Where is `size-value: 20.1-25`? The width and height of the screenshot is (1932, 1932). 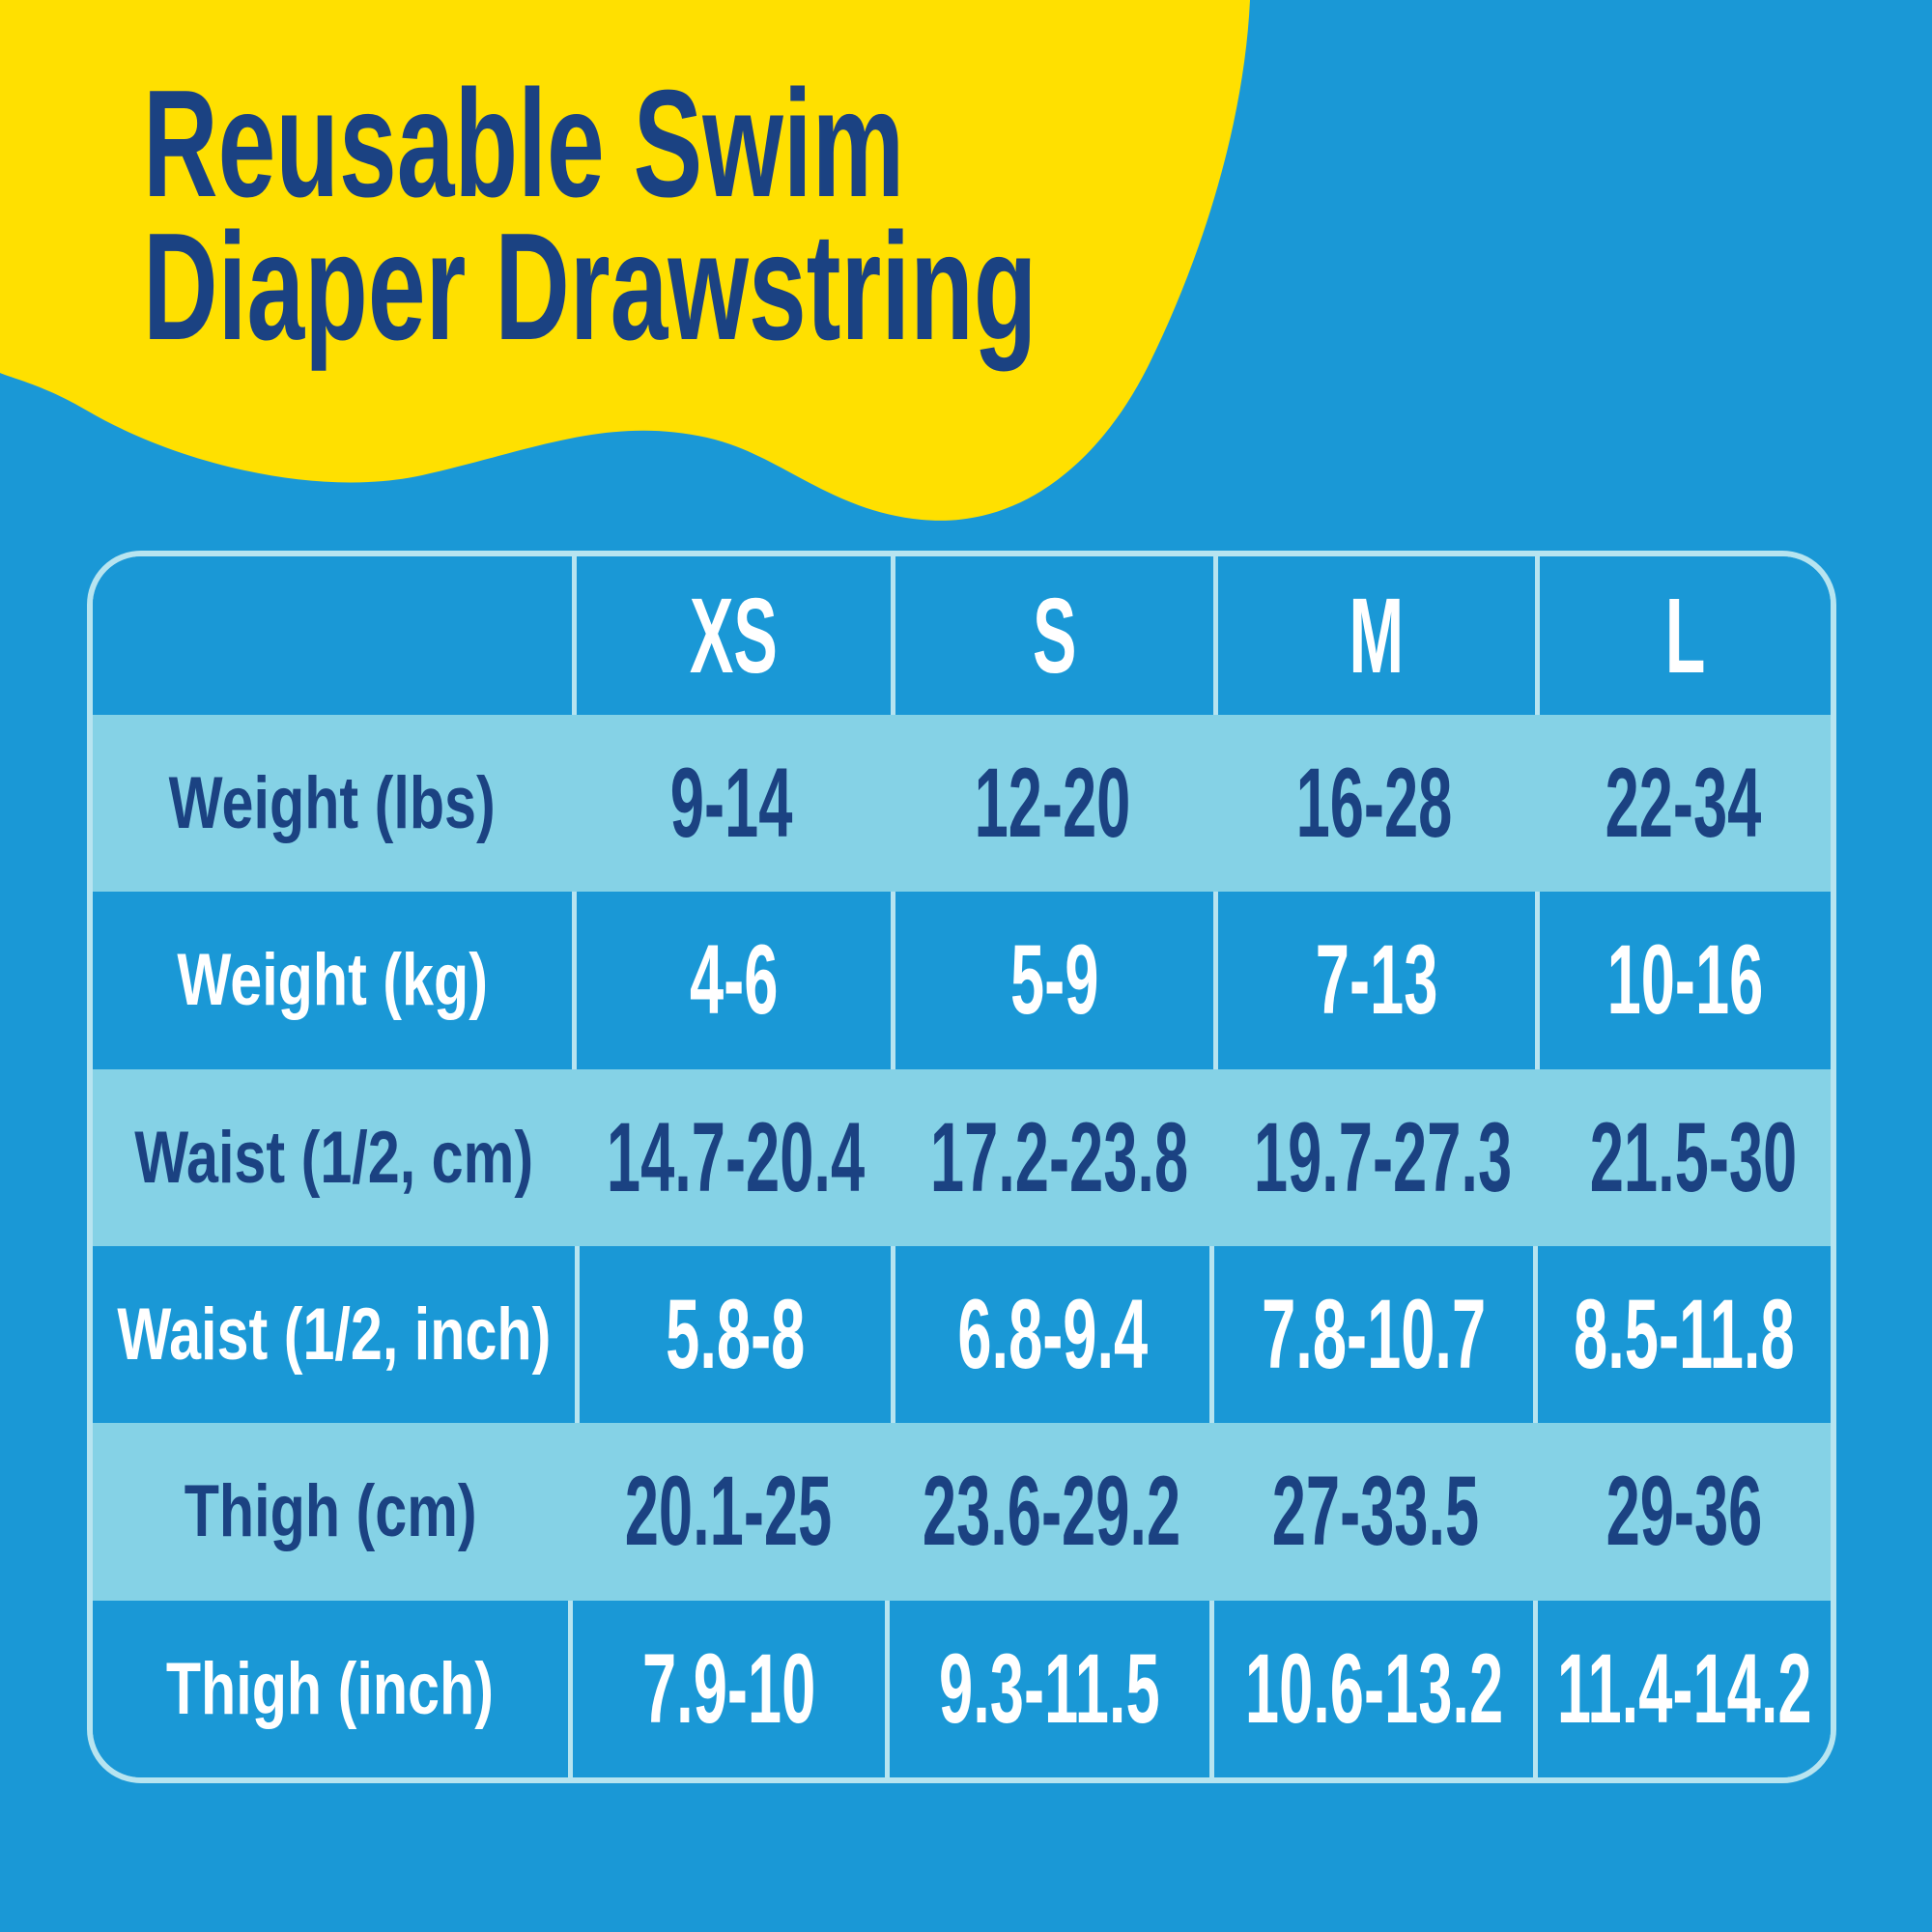 size-value: 20.1-25 is located at coordinates (728, 1511).